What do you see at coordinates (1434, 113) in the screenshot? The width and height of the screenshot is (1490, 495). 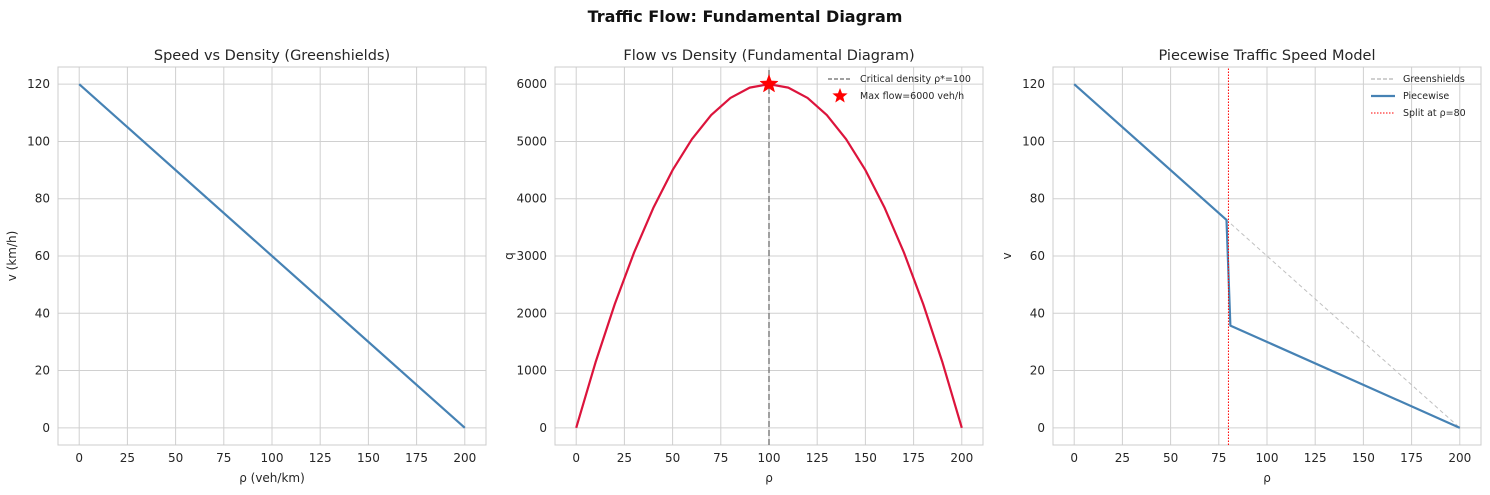 I see `legend-label: Split at ρ=80` at bounding box center [1434, 113].